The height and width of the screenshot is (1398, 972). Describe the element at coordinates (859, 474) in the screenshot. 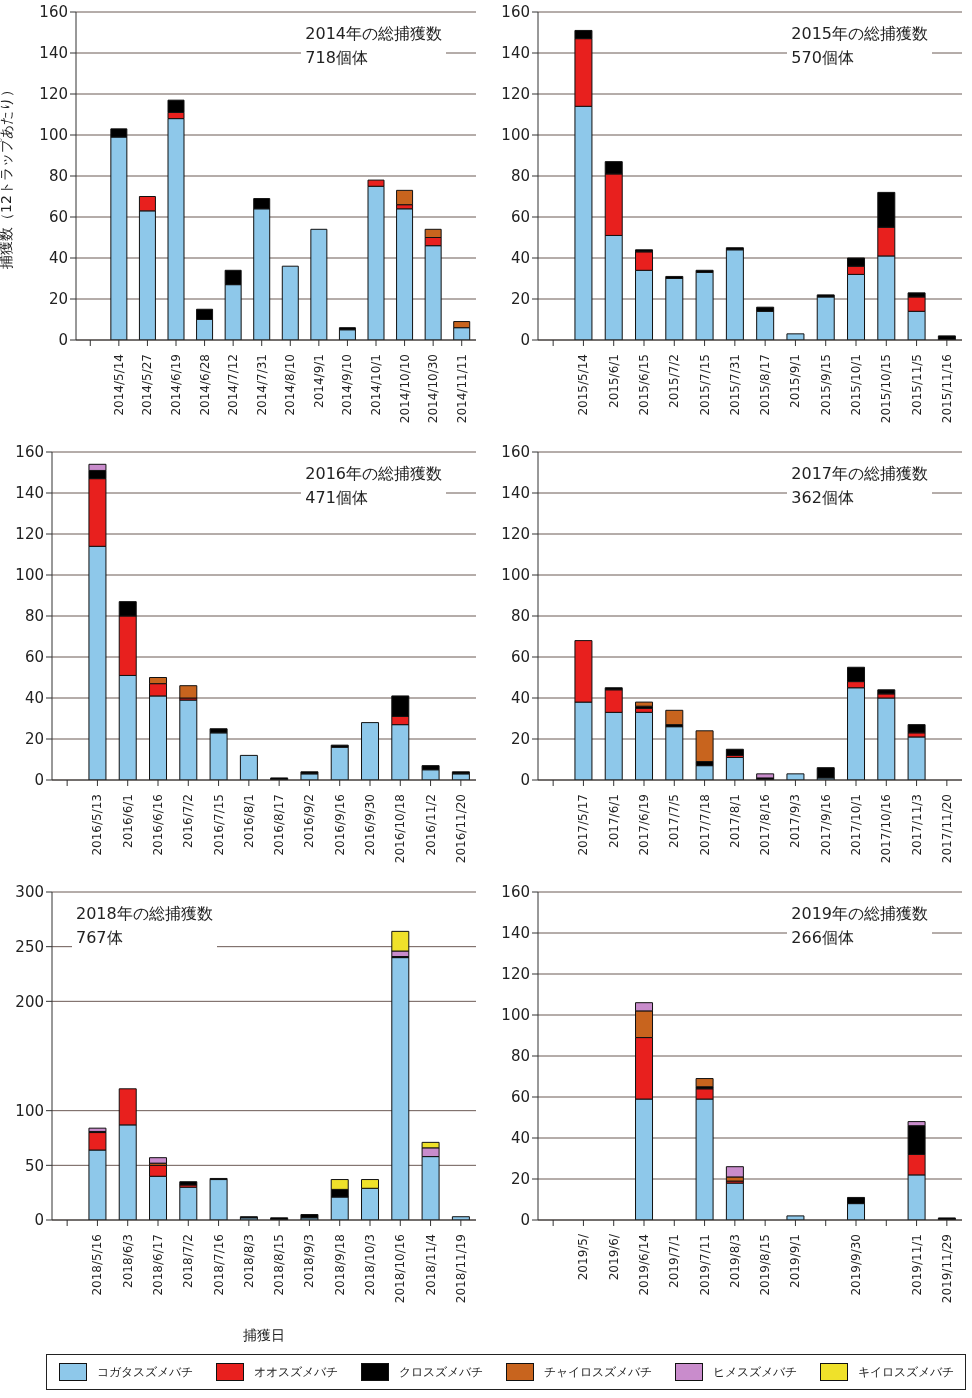

I see `annotation: 2017年の総捕獲数` at that location.